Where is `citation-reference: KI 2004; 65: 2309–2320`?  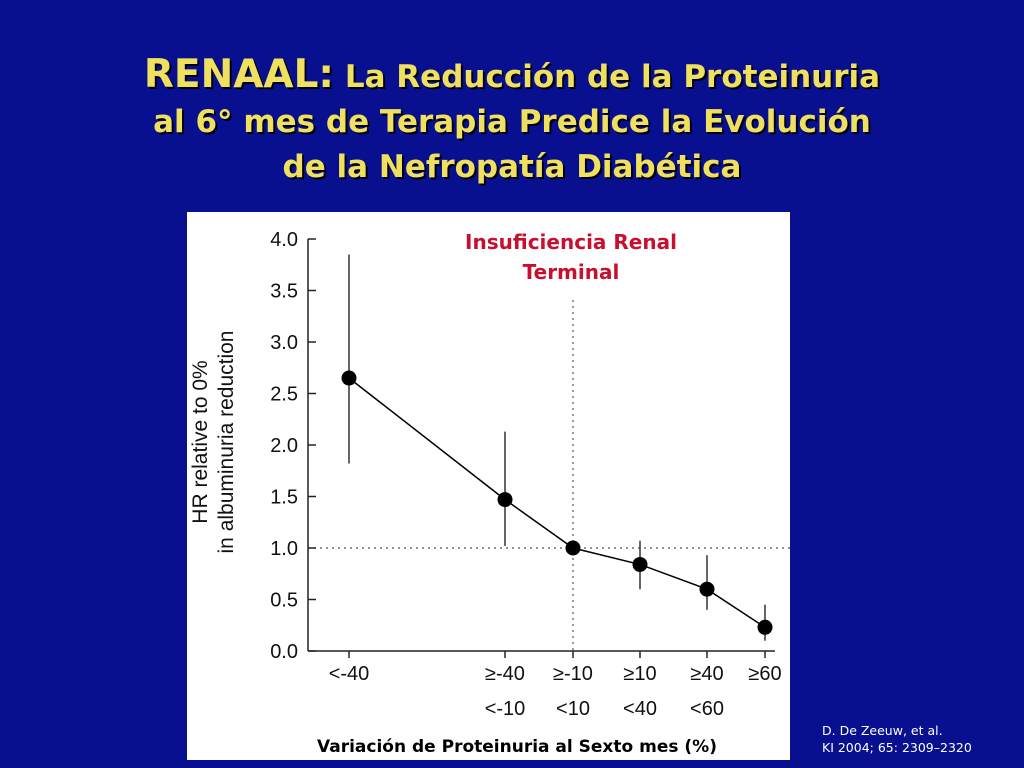 citation-reference: KI 2004; 65: 2309–2320 is located at coordinates (897, 747).